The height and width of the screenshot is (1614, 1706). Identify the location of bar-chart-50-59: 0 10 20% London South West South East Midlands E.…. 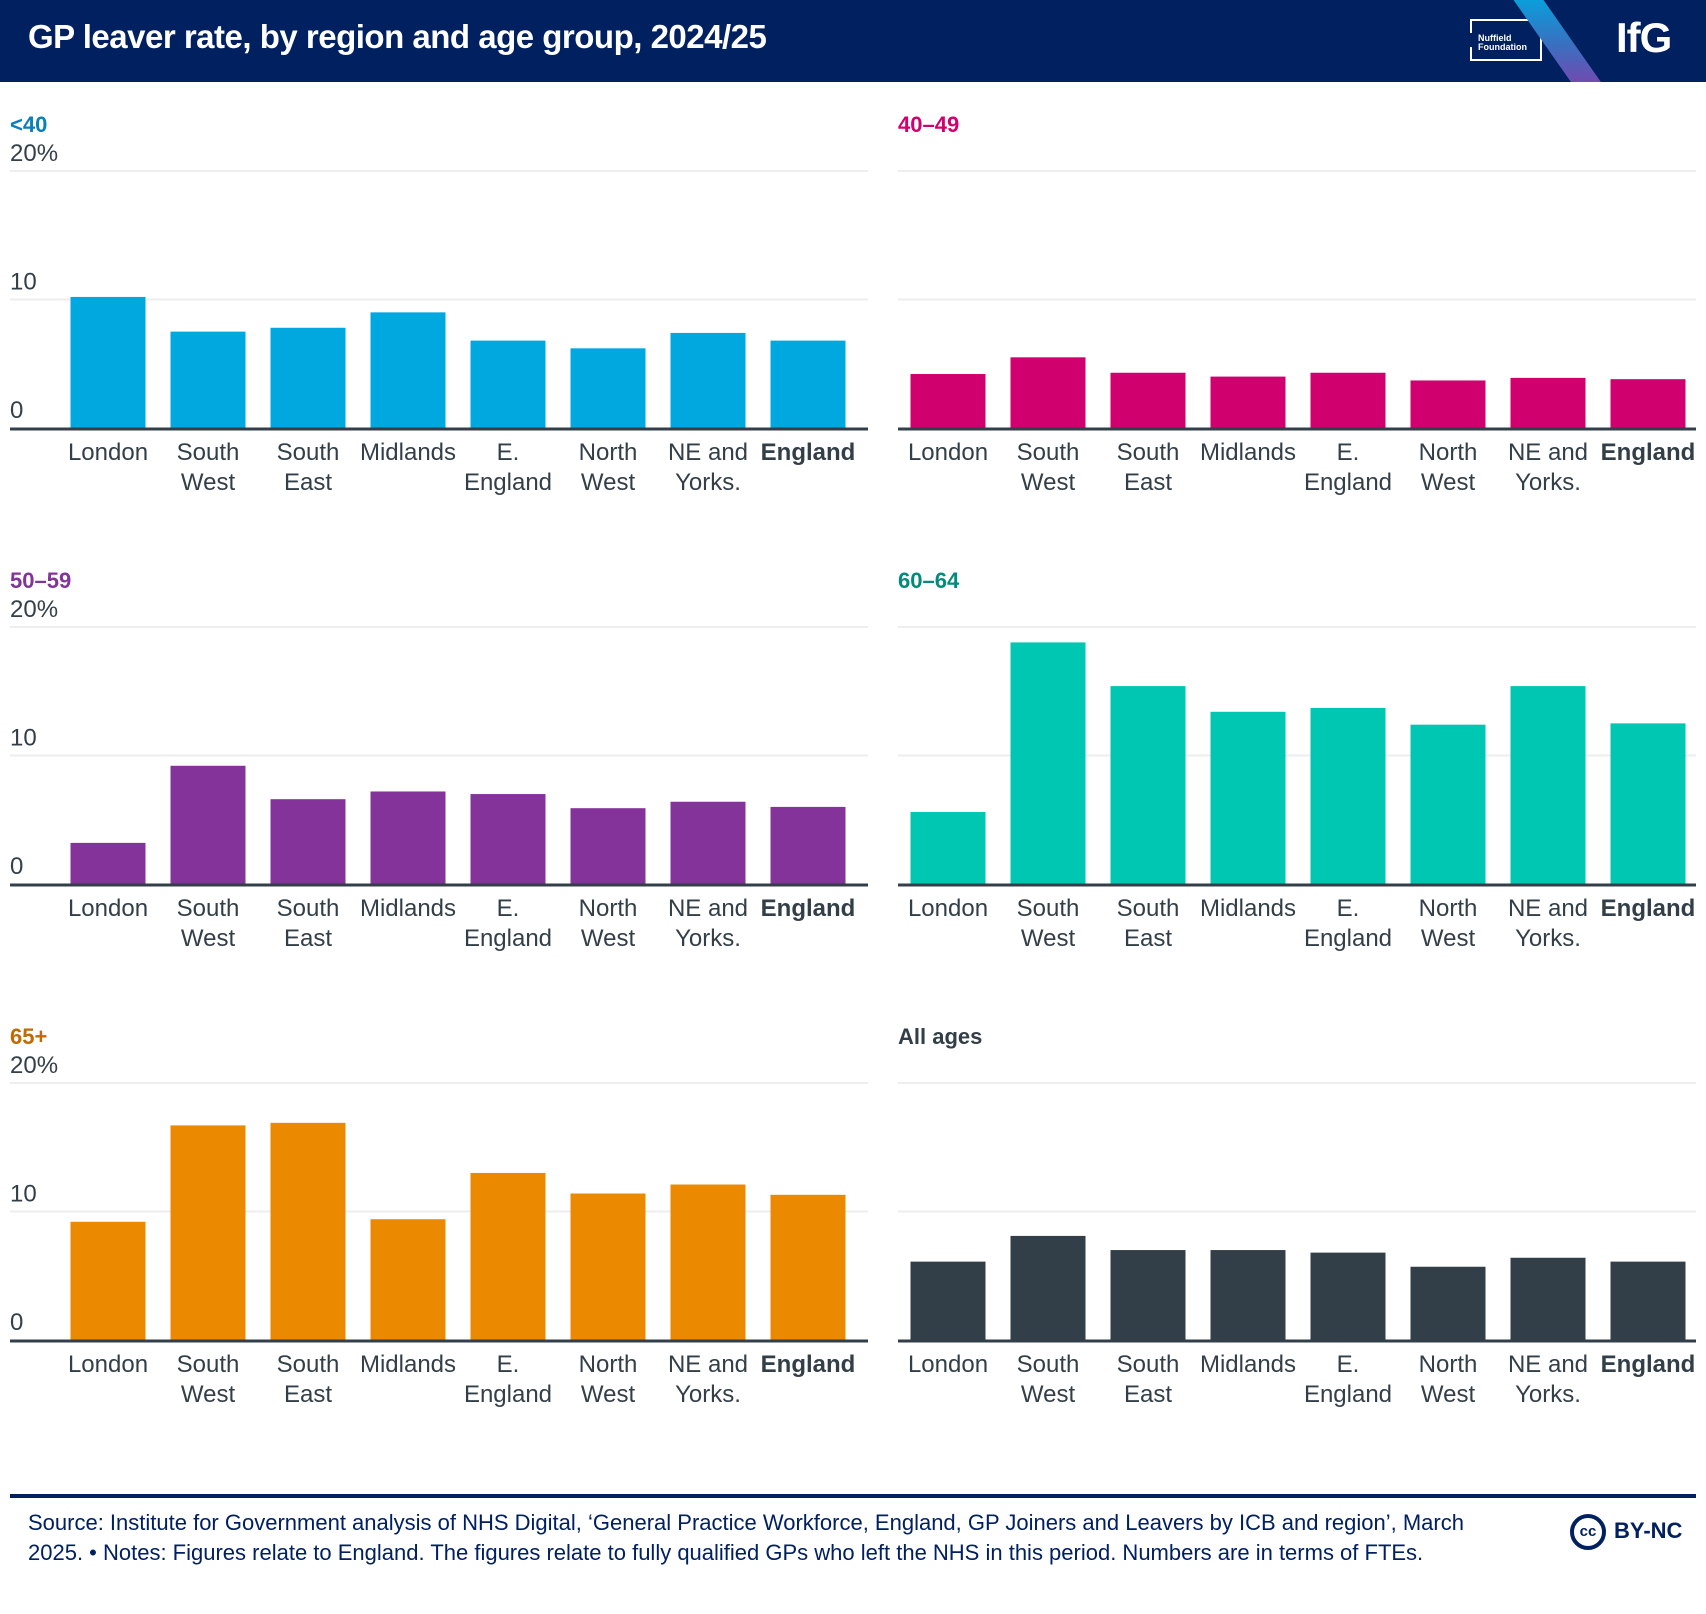
(439, 774).